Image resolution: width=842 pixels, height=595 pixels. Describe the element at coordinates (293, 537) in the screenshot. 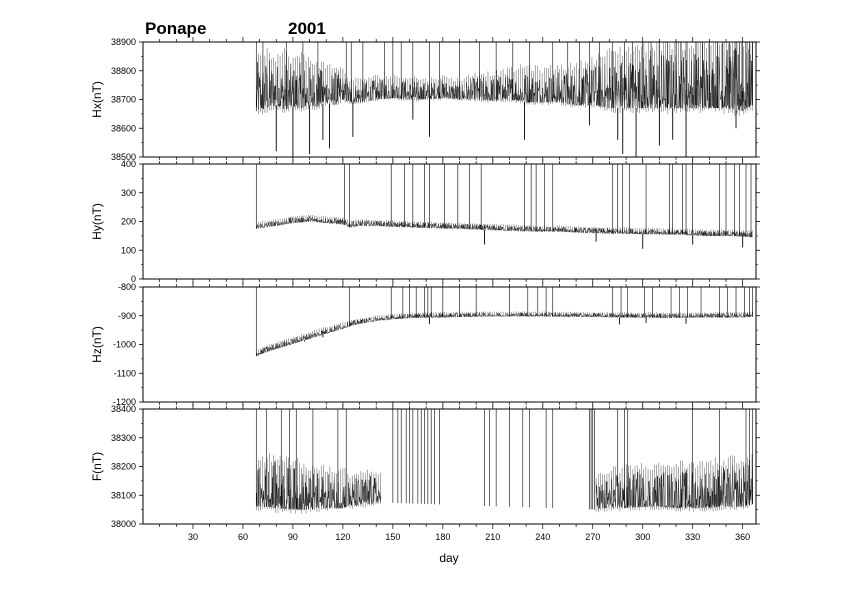

I see `x-tick-label: 90` at that location.